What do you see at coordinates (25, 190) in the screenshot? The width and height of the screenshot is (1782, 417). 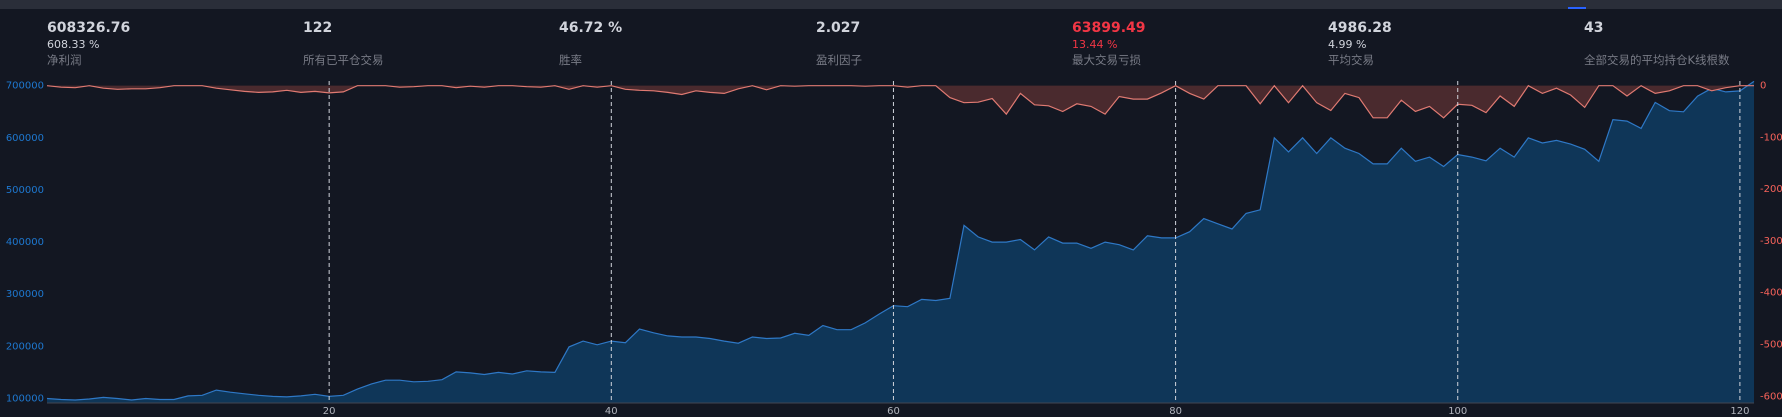 I see `y-tick-label: 500000` at bounding box center [25, 190].